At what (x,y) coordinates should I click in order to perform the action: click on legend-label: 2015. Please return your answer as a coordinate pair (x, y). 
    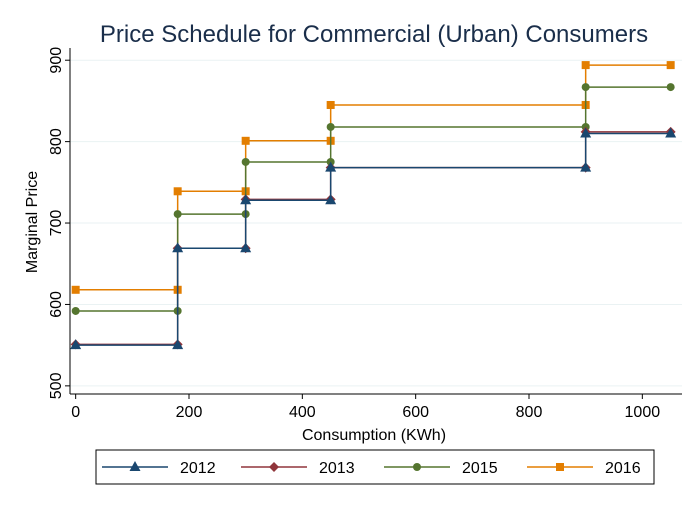
    Looking at the image, I should click on (480, 468).